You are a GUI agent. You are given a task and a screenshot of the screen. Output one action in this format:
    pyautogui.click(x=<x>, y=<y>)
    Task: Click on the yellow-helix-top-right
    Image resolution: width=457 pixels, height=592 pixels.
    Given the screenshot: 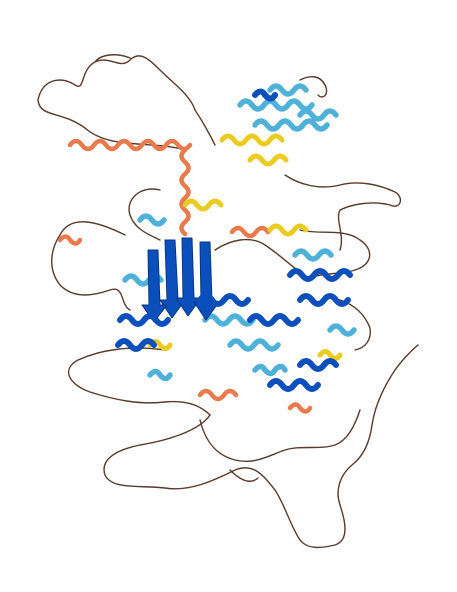 What is the action you would take?
    pyautogui.click(x=268, y=160)
    